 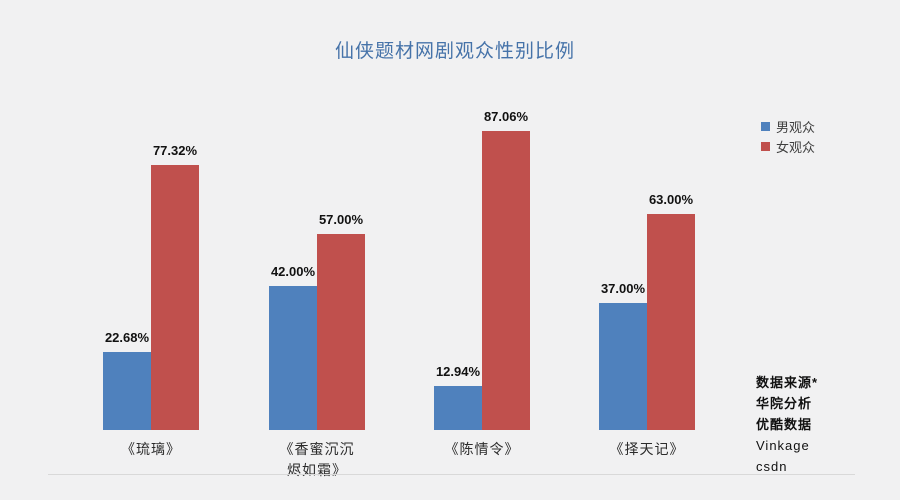 I want to click on source-note-line: 华院分析, so click(x=784, y=403).